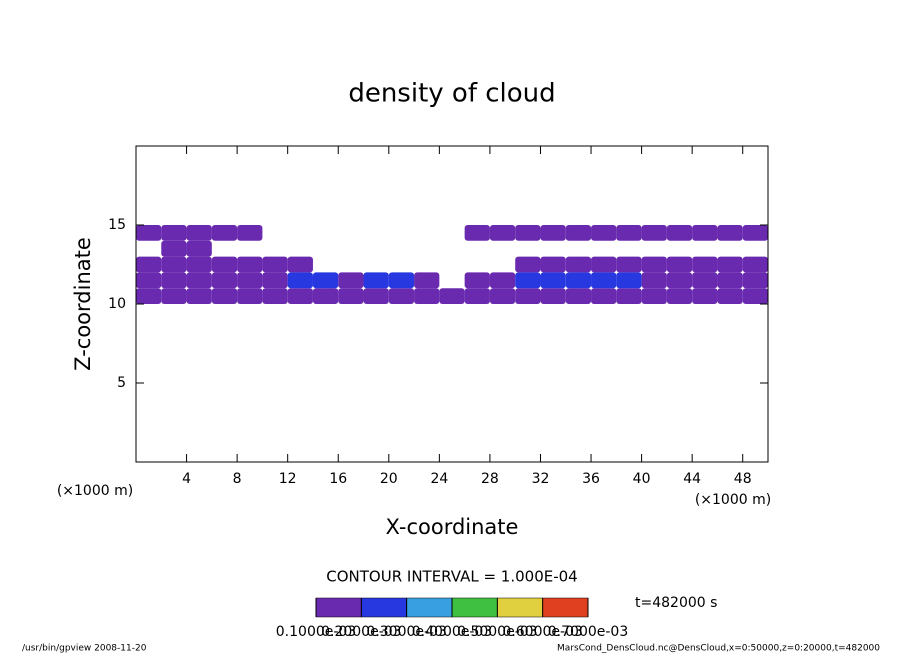  What do you see at coordinates (542, 632) in the screenshot?
I see `colorbar-label: 0.6000e-03` at bounding box center [542, 632].